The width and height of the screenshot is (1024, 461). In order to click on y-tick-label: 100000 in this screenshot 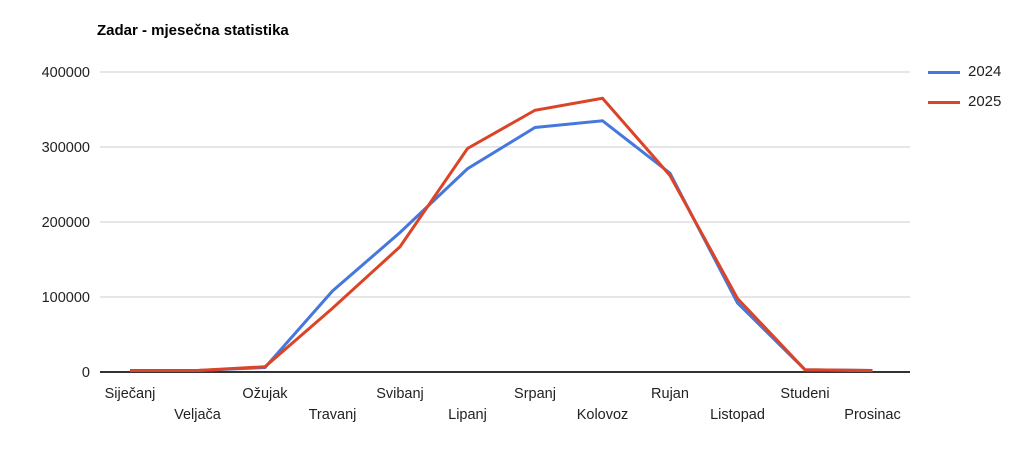, I will do `click(66, 298)`.